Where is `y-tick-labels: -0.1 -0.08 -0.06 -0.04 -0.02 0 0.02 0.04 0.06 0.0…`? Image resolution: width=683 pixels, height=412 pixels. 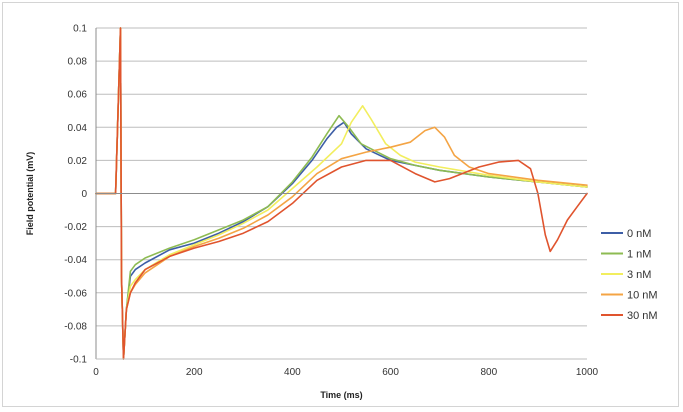
y-tick-labels: -0.1 -0.08 -0.06 -0.04 -0.02 0 0.02 0.04 0.06 0.0… is located at coordinates (75, 195).